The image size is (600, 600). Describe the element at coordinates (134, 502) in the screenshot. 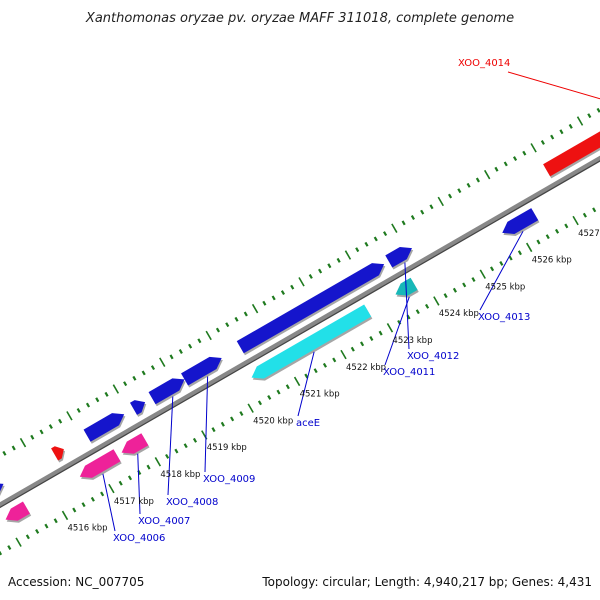

I see `kbp-label: 4517 kbp` at that location.